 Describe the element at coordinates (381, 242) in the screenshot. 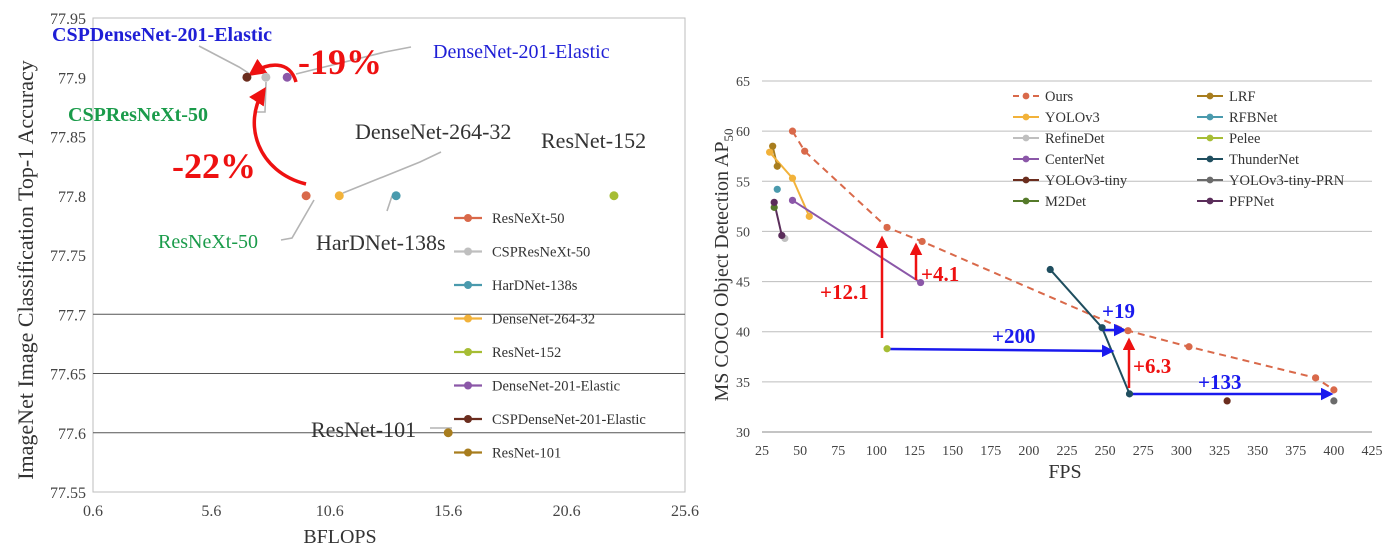

I see `label-hardnet: HarDNet-138s` at that location.